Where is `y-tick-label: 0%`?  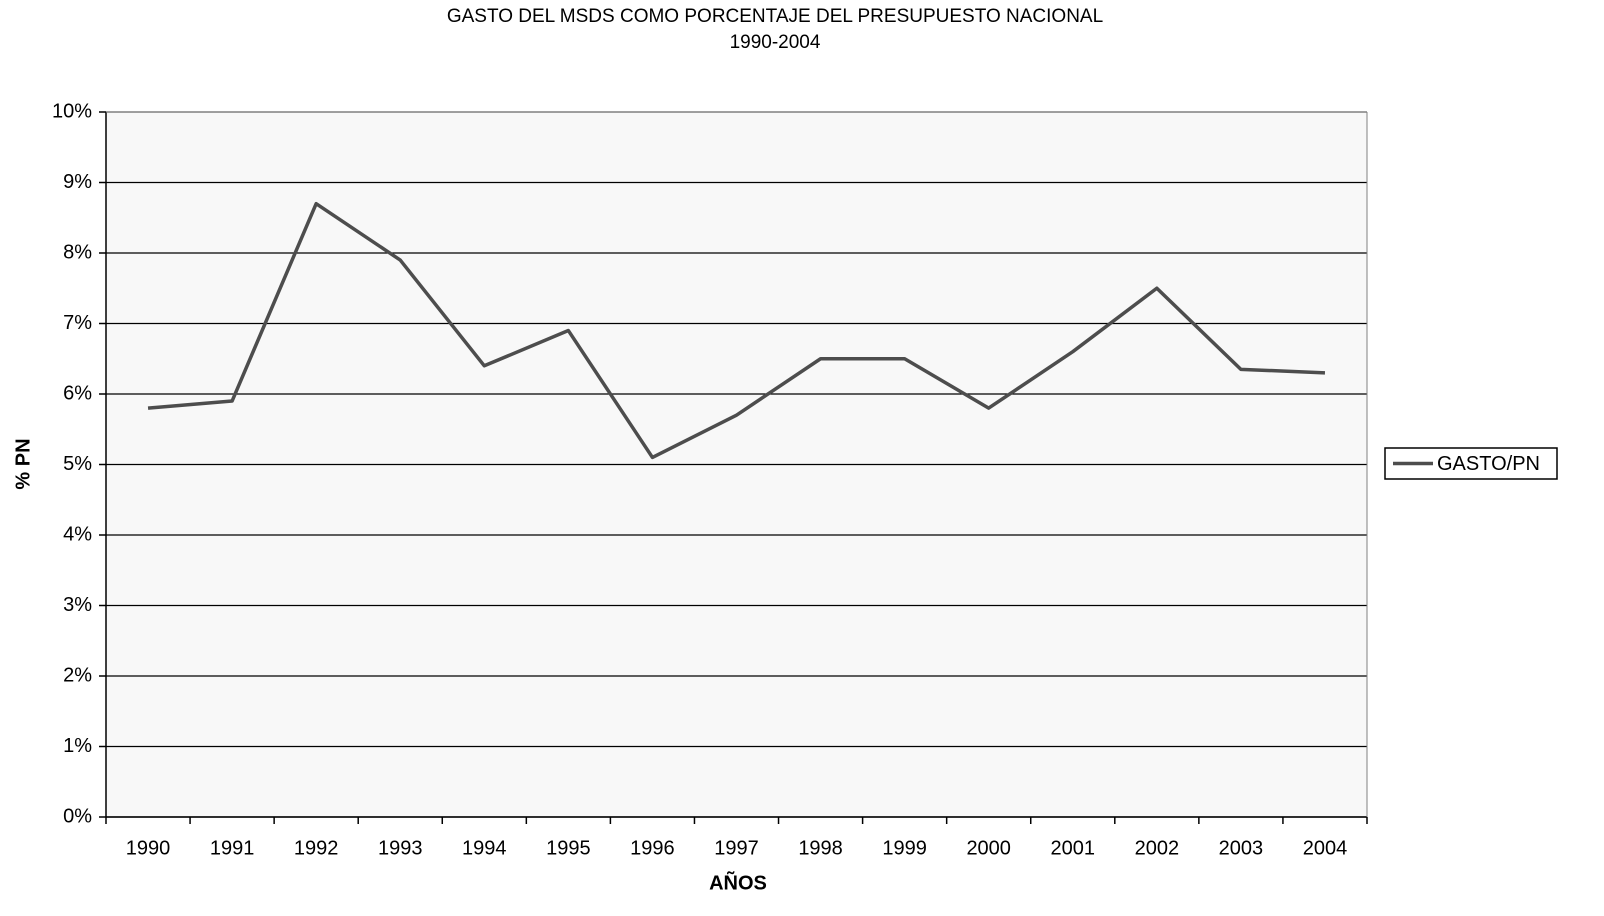
y-tick-label: 0% is located at coordinates (77, 816).